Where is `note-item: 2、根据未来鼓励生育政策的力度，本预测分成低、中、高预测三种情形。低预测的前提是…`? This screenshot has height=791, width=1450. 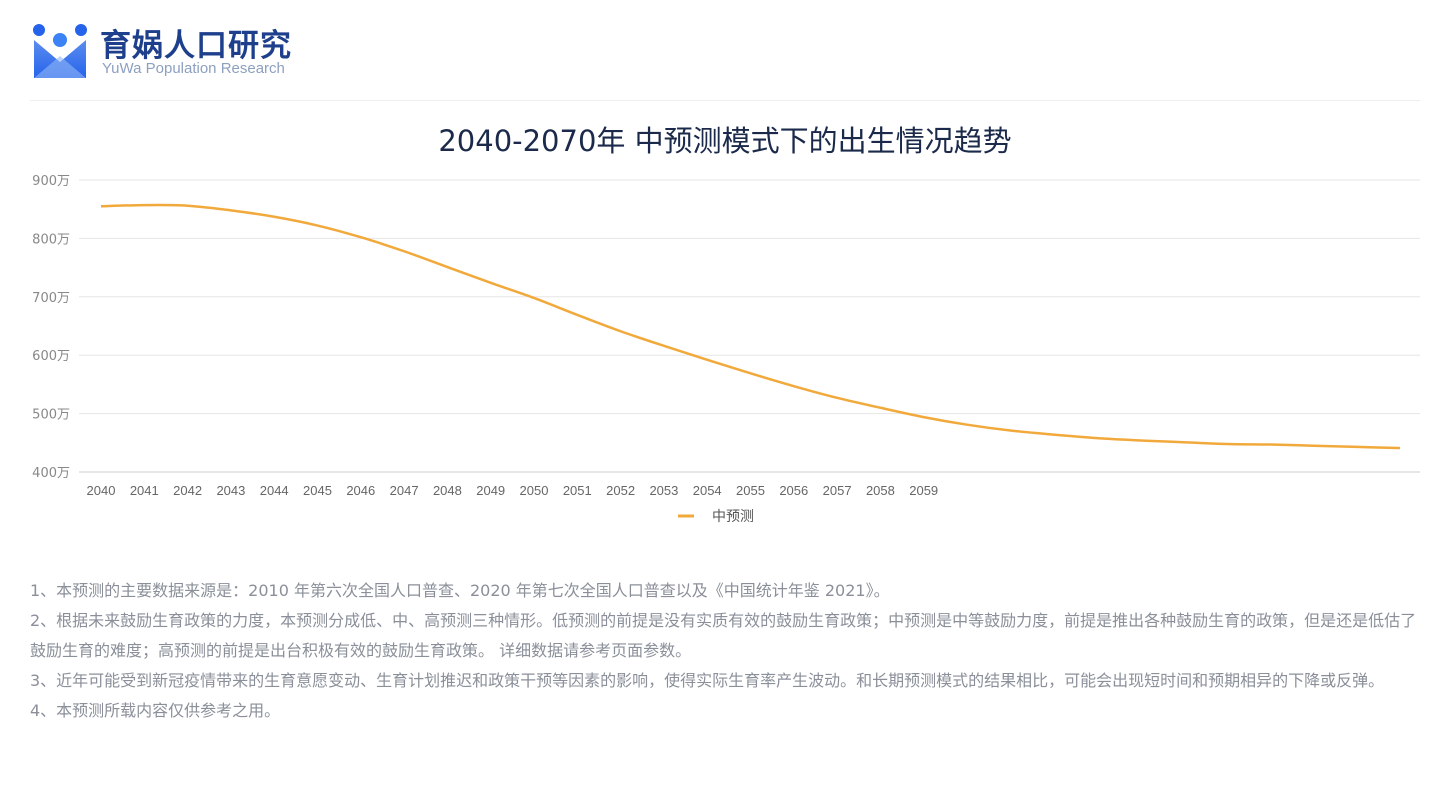
note-item: 2、根据未来鼓励生育政策的力度，本预测分成低、中、高预测三种情形。低预测的前提是… is located at coordinates (723, 635).